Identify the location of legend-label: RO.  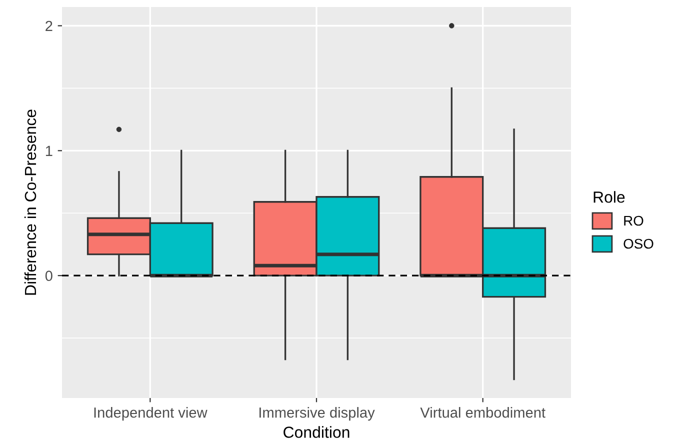
(634, 221).